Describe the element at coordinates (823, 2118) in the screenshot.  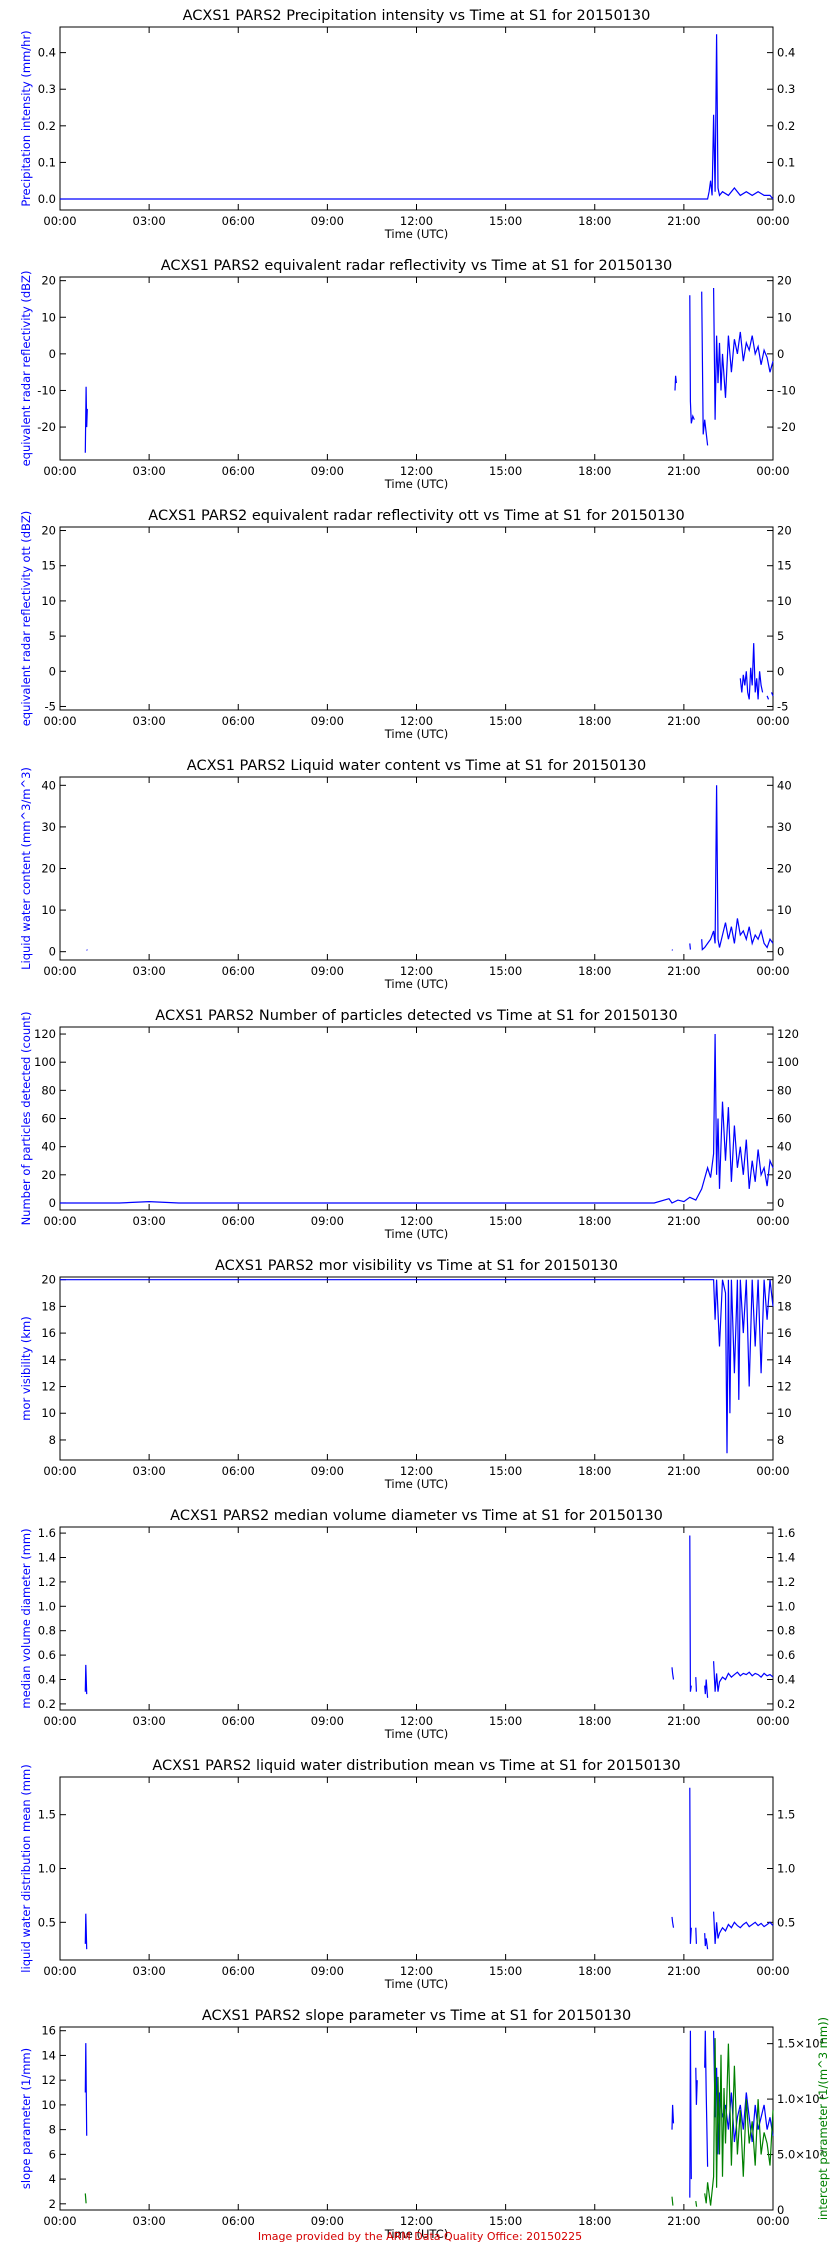
I see `y-axis-label-right: intercept parameter (1/(m^3 mm))` at that location.